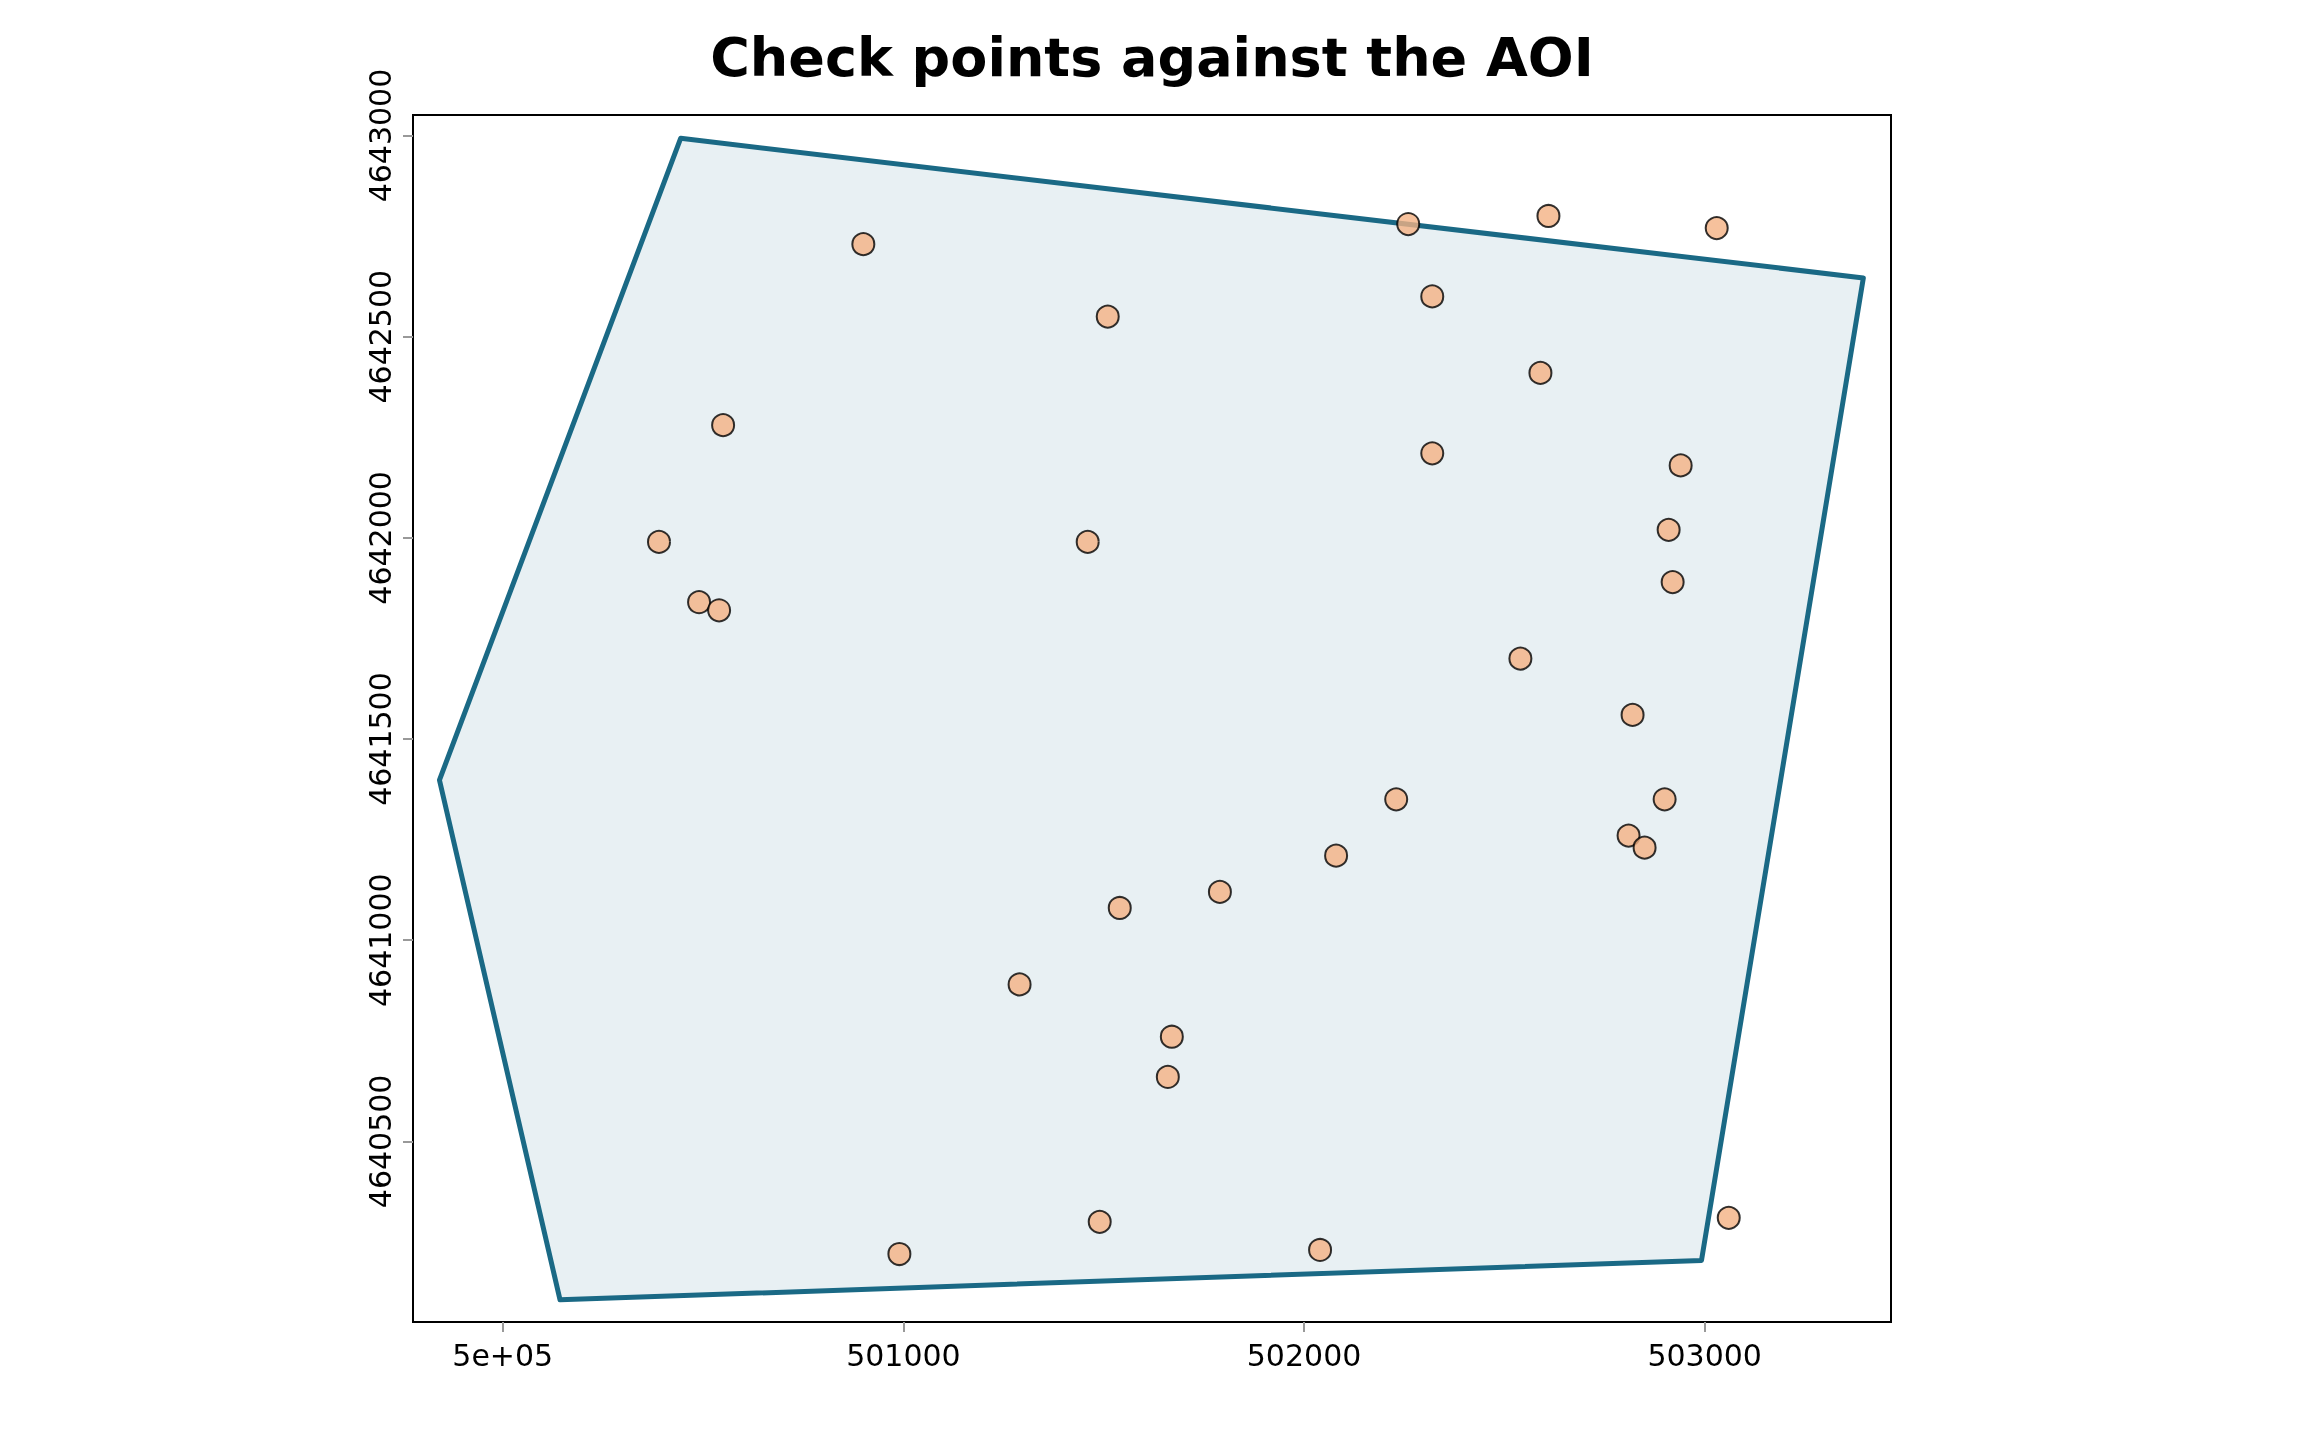  What do you see at coordinates (380, 1141) in the screenshot?
I see `y-tick-label: 4640500` at bounding box center [380, 1141].